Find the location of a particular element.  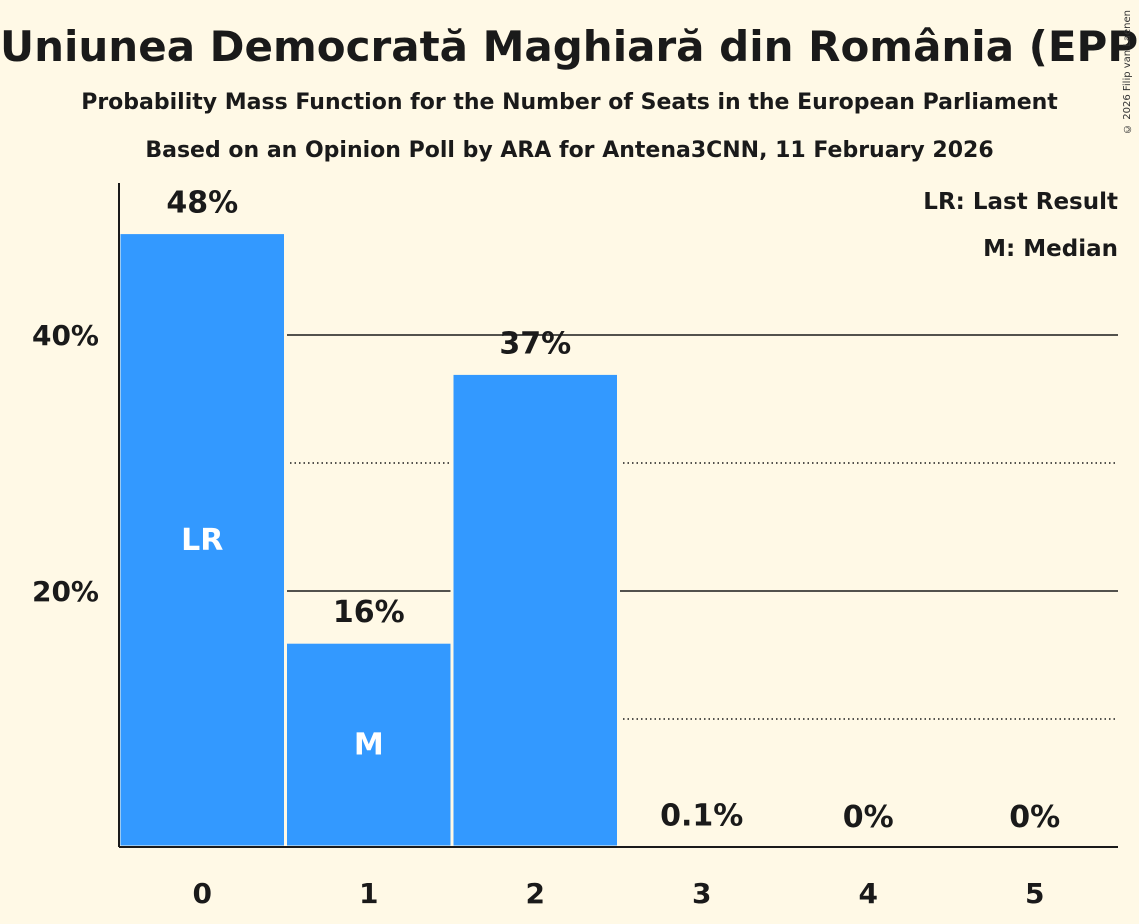

bar-marker-lr: LR is located at coordinates (202, 540).